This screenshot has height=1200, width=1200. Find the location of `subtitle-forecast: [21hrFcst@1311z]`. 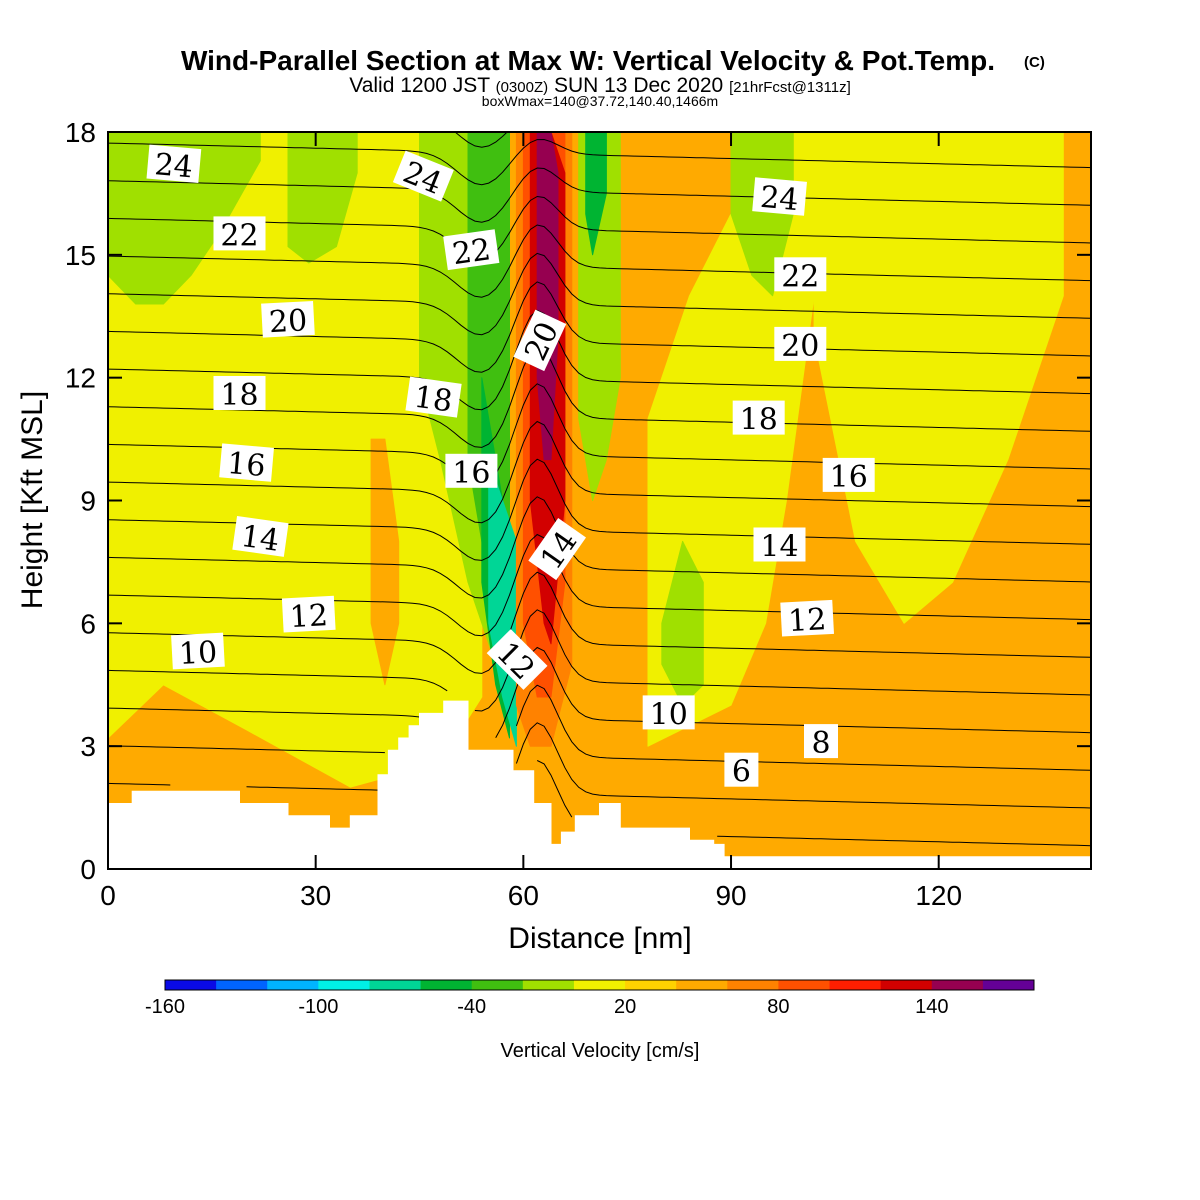

subtitle-forecast: [21hrFcst@1311z] is located at coordinates (790, 87).